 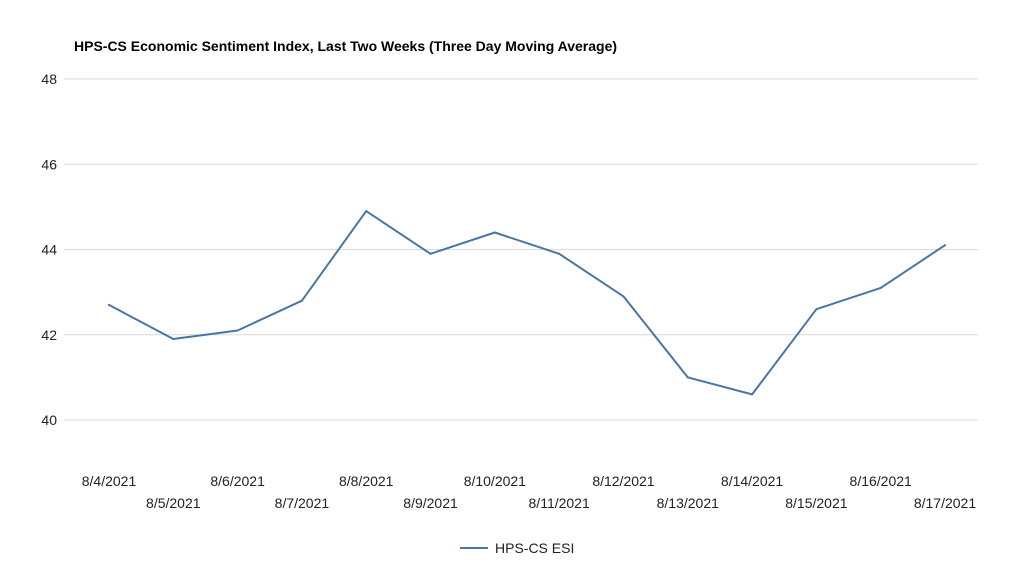 I want to click on y-axis-tick-labels: 40 42 44 46 48, so click(x=49, y=249).